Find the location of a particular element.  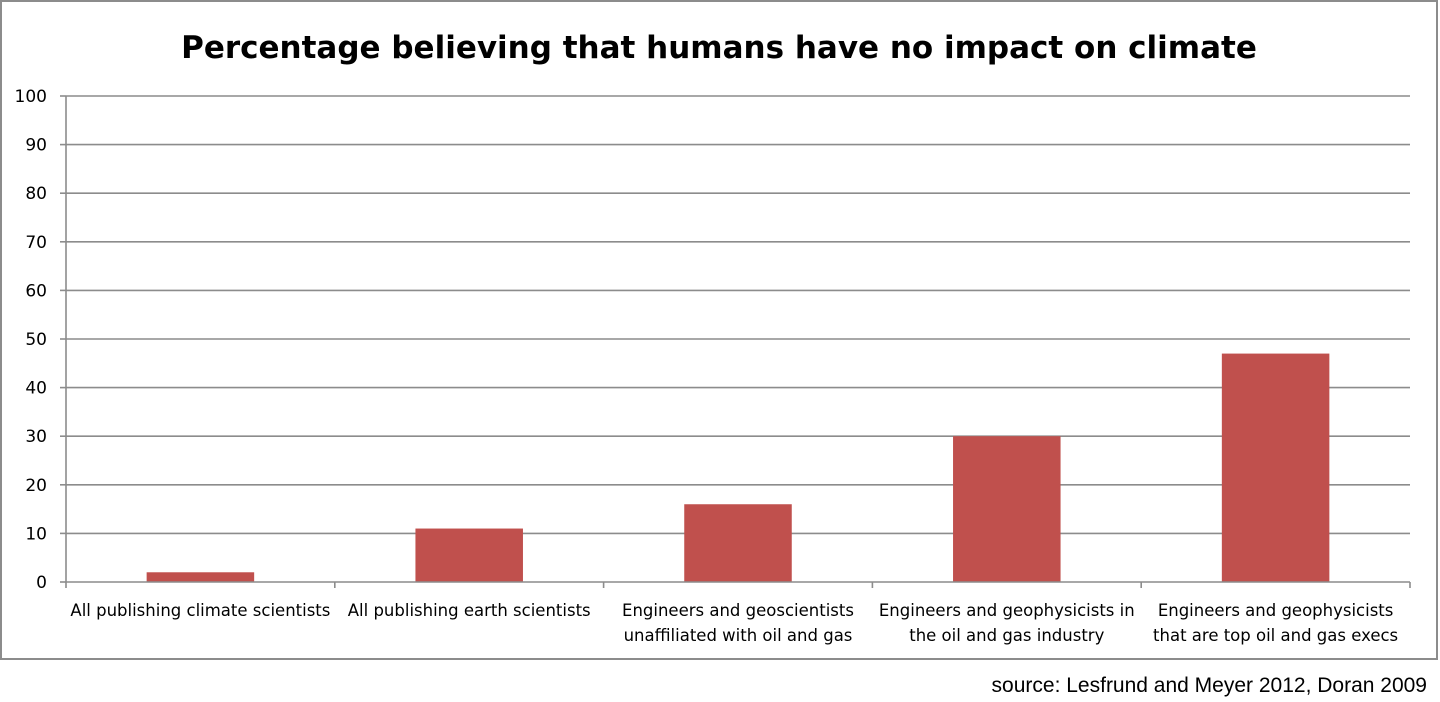

x-category-label: All publishing climate scientists is located at coordinates (200, 610).